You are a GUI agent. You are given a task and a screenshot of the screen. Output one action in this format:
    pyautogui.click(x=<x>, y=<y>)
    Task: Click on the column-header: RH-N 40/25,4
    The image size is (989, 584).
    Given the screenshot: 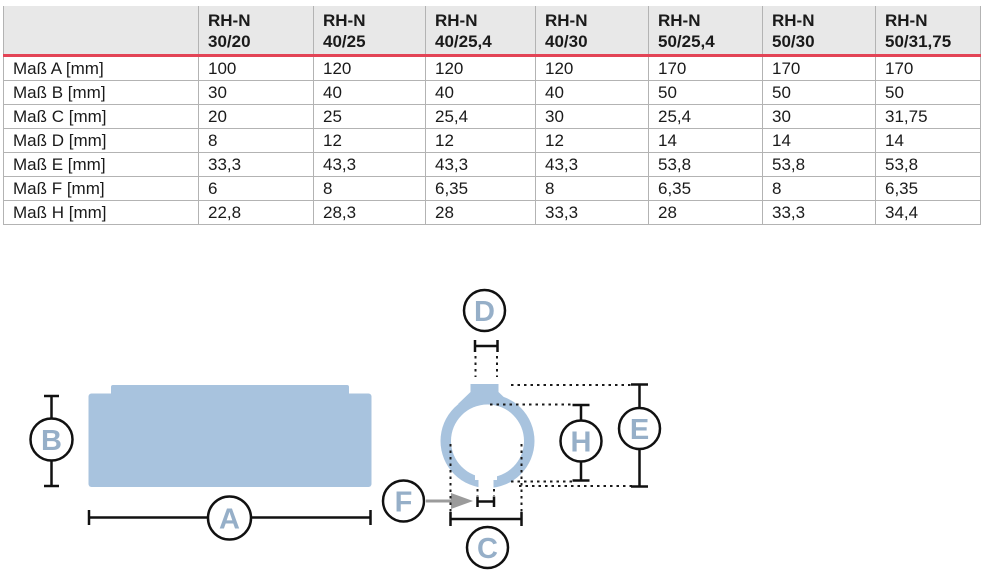 What is the action you would take?
    pyautogui.click(x=480, y=31)
    